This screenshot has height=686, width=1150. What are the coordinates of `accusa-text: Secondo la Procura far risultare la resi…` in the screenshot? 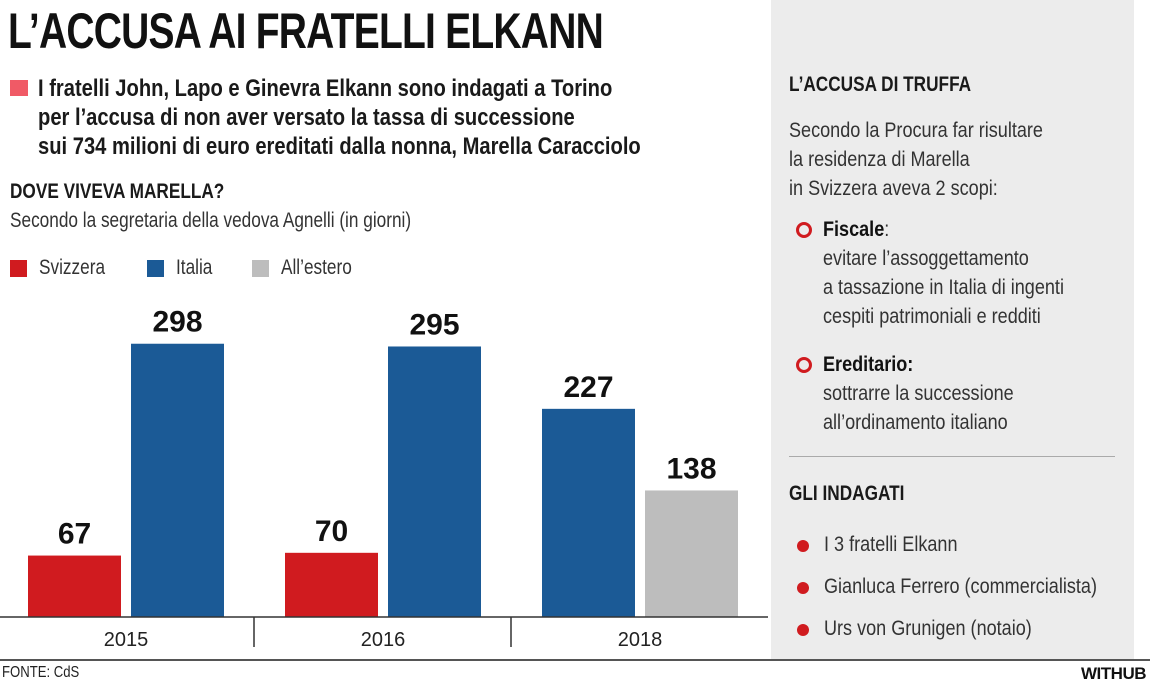 It's located at (916, 159).